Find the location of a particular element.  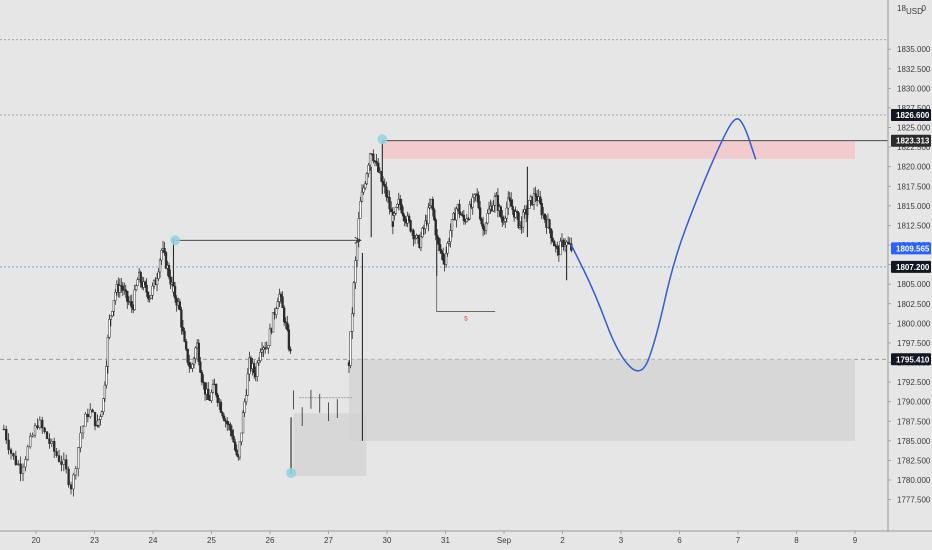

price-tick-label-21: 1830.000 is located at coordinates (914, 88).